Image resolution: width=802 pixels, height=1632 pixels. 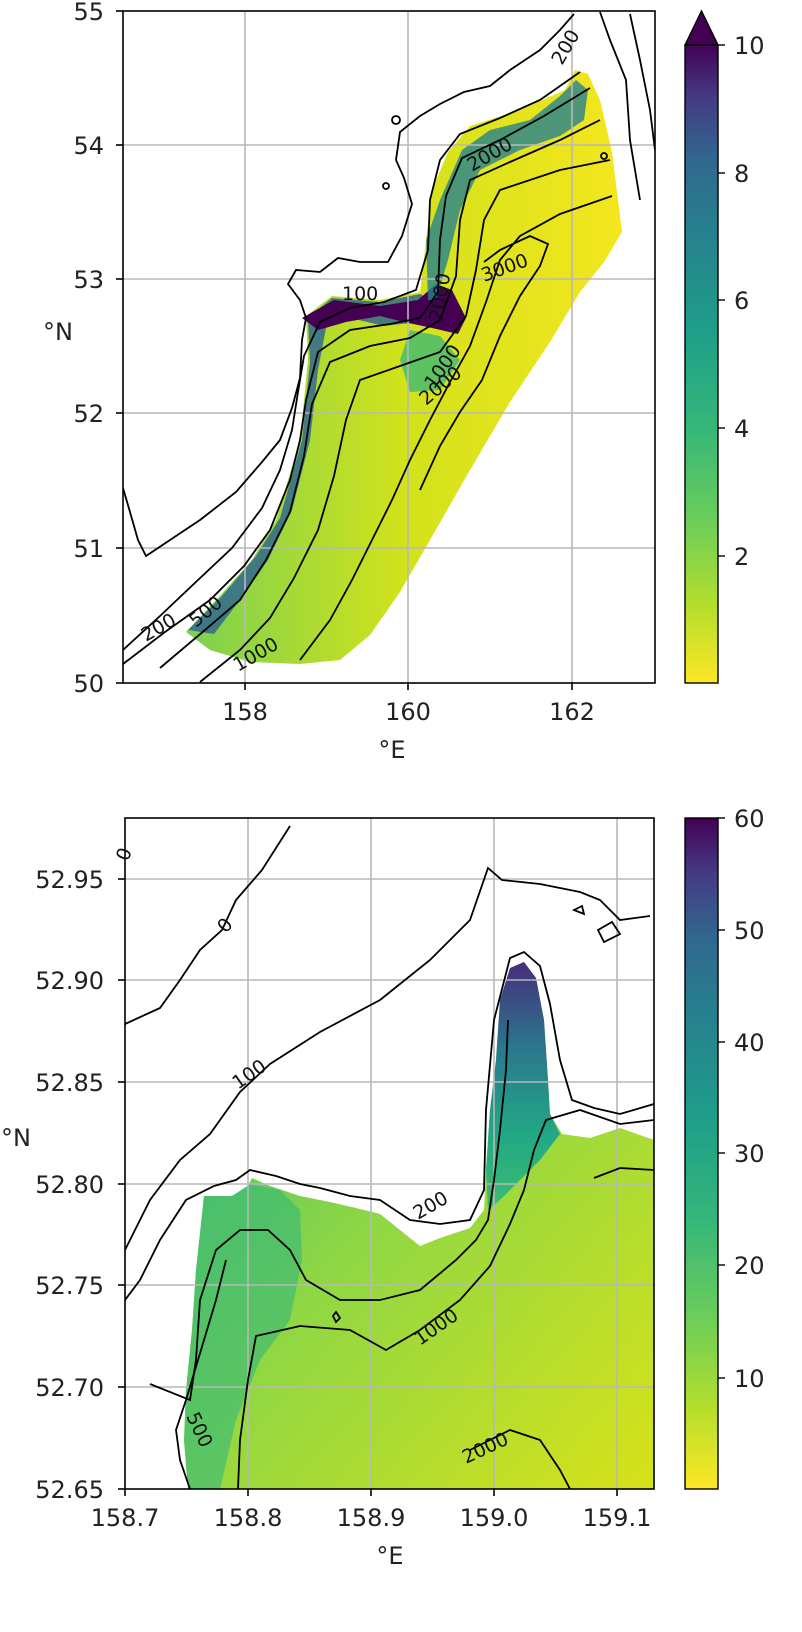 I want to click on map1-contour-label: 100, so click(x=360, y=294).